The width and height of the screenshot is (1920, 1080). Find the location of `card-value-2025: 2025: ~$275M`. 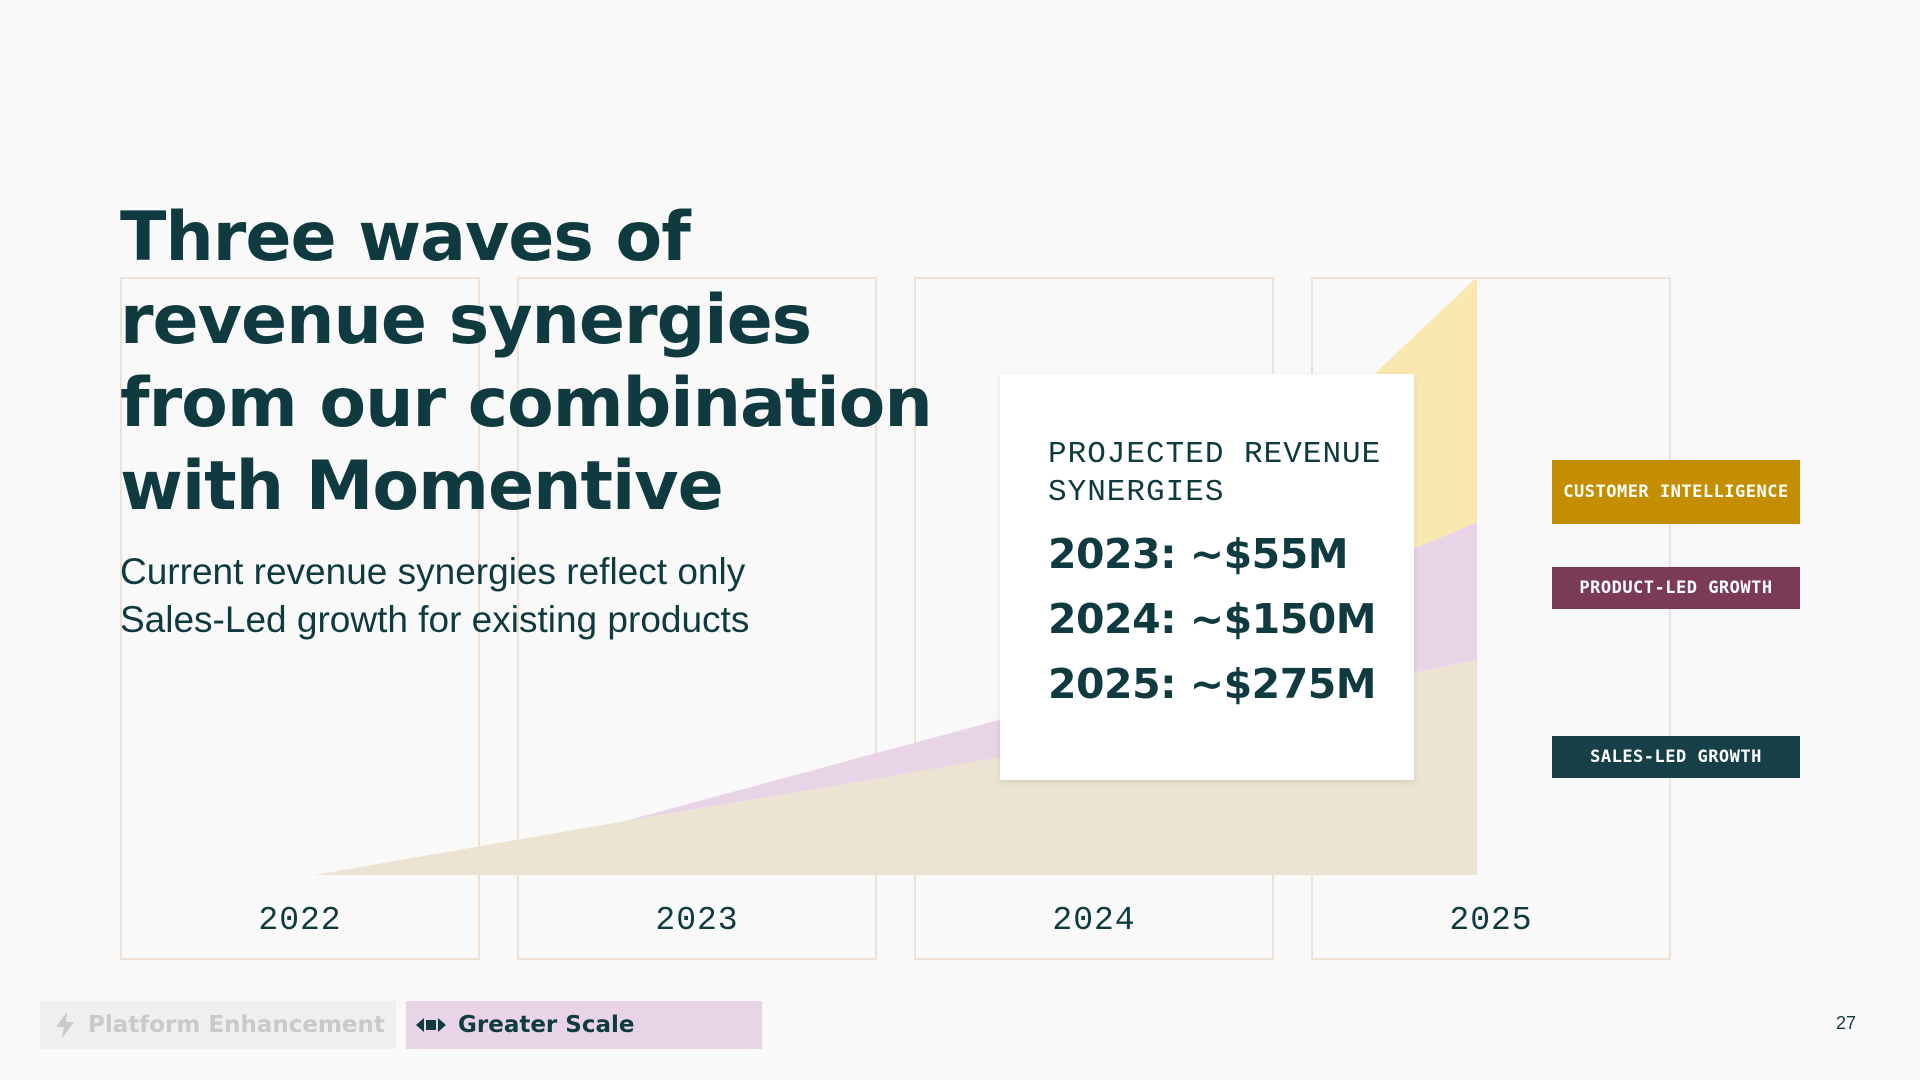

card-value-2025: 2025: ~$275M is located at coordinates (1212, 684).